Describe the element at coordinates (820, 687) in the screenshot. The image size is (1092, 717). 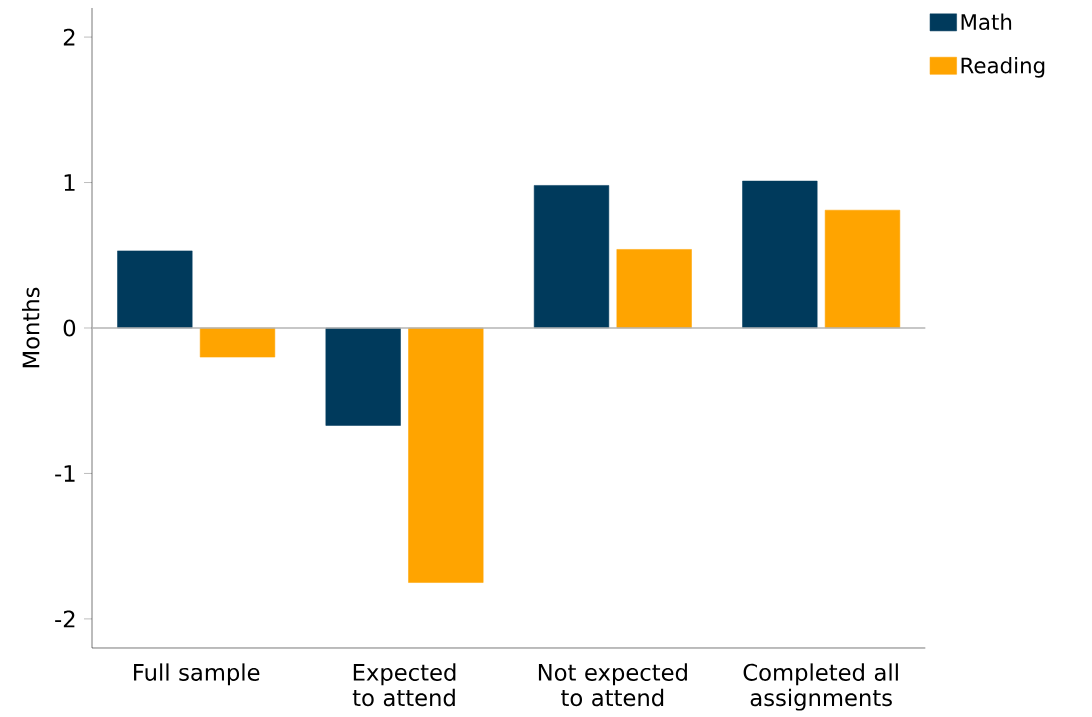
I see `x-tick-label: Completed all assignments` at that location.